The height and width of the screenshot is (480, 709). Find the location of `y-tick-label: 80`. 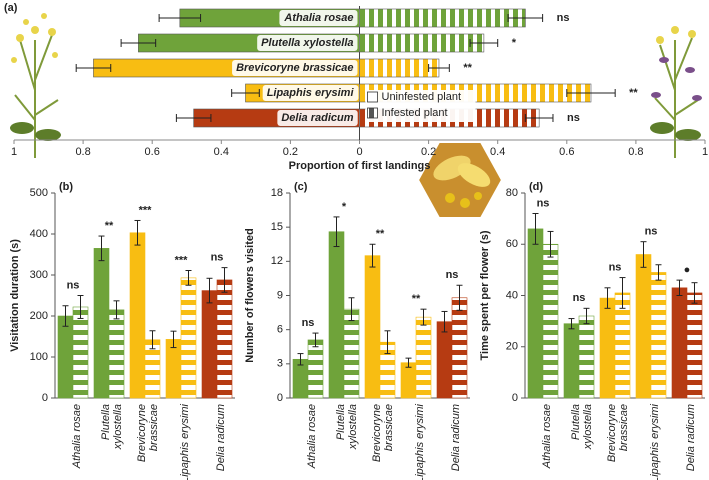

y-tick-label: 80 is located at coordinates (512, 193).